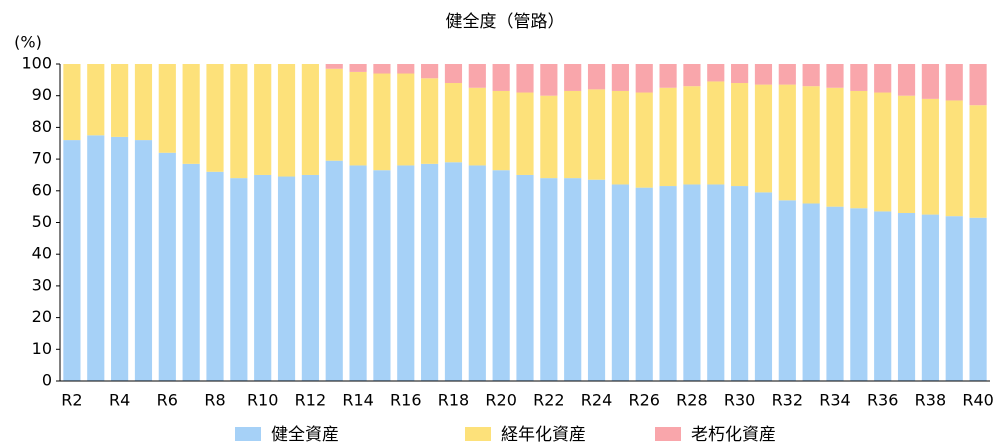  I want to click on x-tick-label: R38, so click(930, 400).